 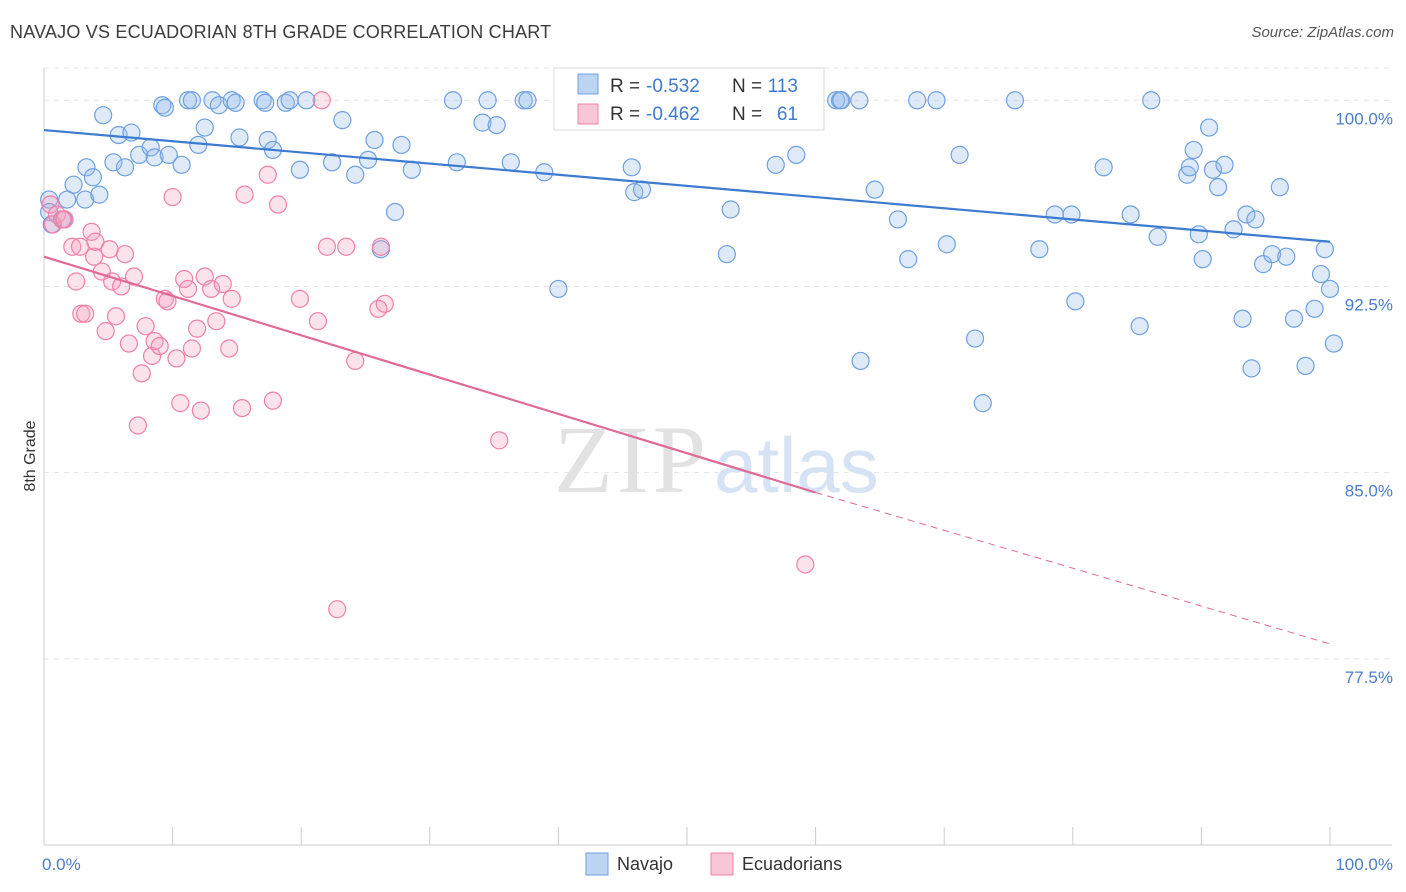 What do you see at coordinates (61, 864) in the screenshot?
I see `x-tick-label-min: 0.0%` at bounding box center [61, 864].